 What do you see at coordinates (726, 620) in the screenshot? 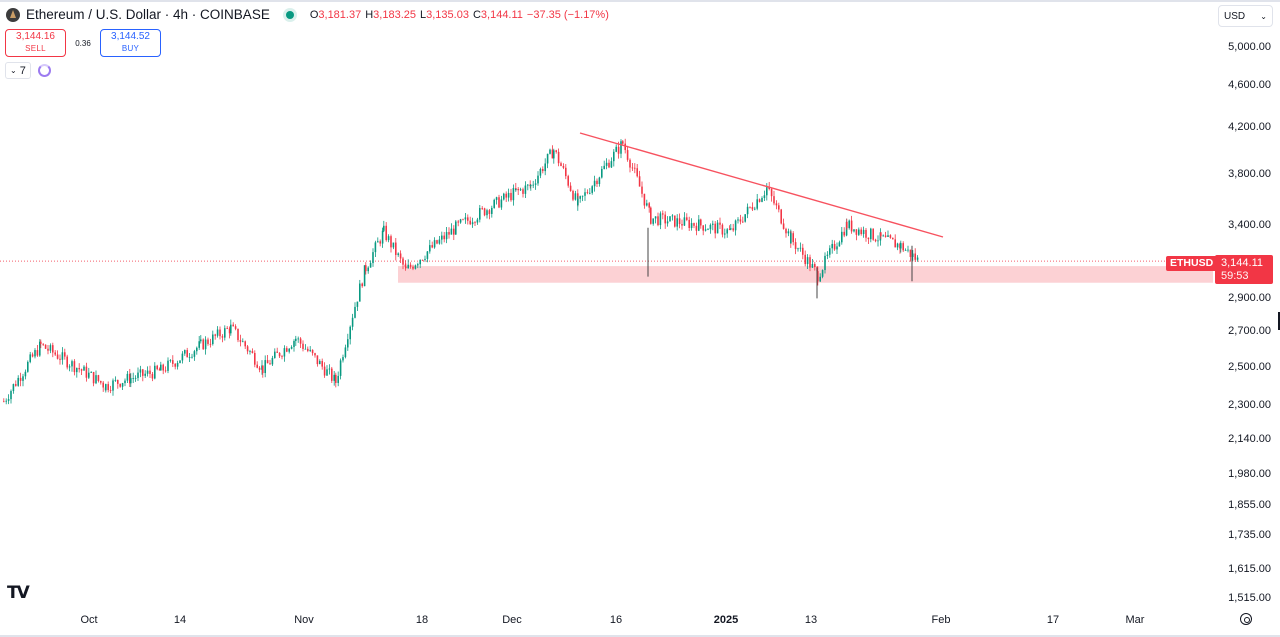
I see `time-tick-label: 2025` at bounding box center [726, 620].